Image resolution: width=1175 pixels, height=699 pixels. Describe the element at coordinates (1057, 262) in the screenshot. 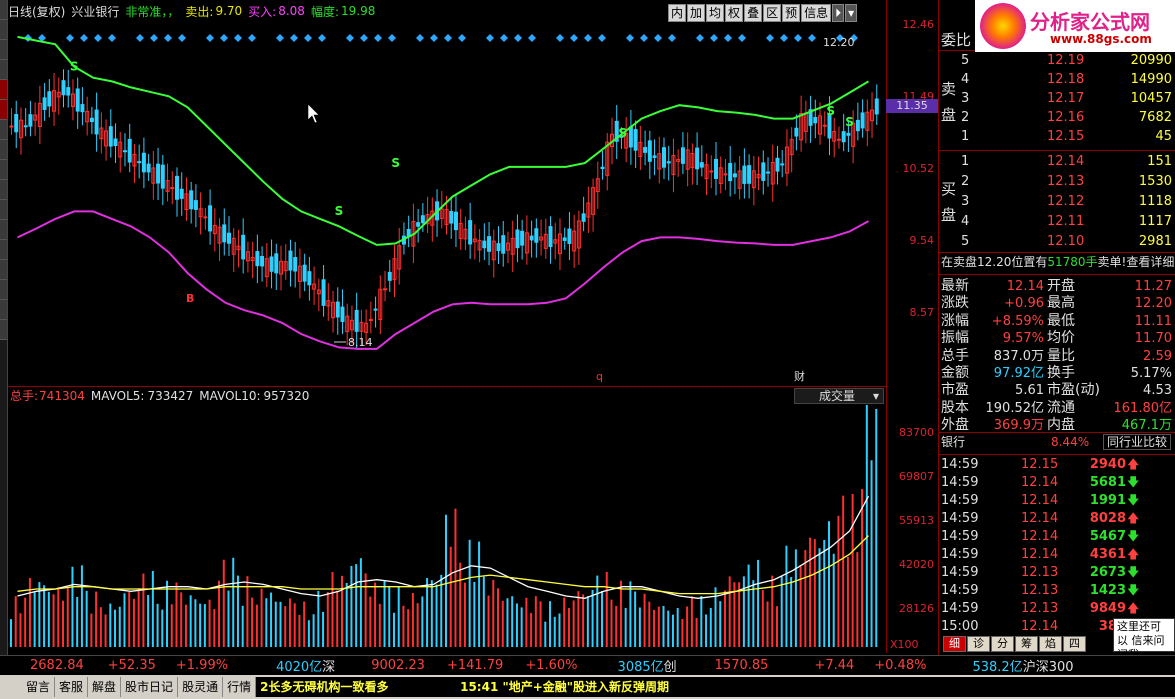

I see `order-notice: 在卖盘12.20位置有51780手卖单!查看详细` at that location.